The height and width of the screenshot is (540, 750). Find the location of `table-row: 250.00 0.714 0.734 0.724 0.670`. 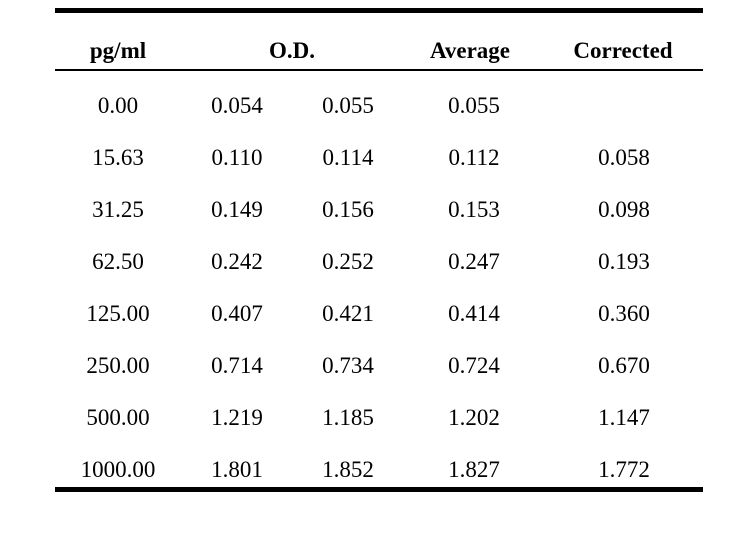

table-row: 250.00 0.714 0.734 0.724 0.670 is located at coordinates (379, 357).